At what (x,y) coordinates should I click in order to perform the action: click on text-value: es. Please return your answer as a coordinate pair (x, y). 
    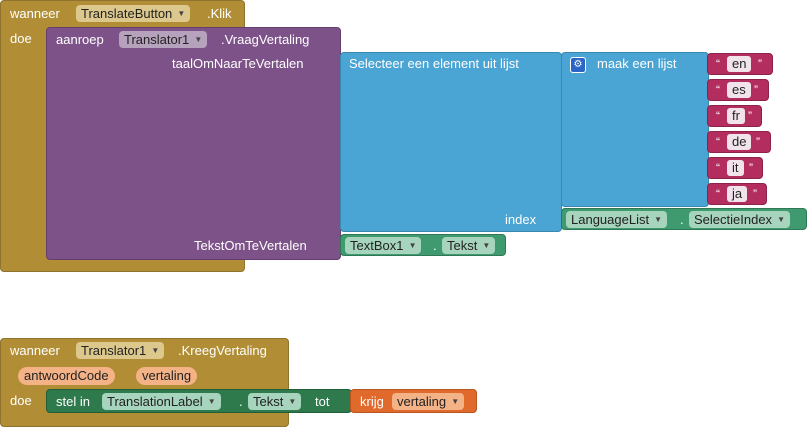
    Looking at the image, I should click on (739, 90).